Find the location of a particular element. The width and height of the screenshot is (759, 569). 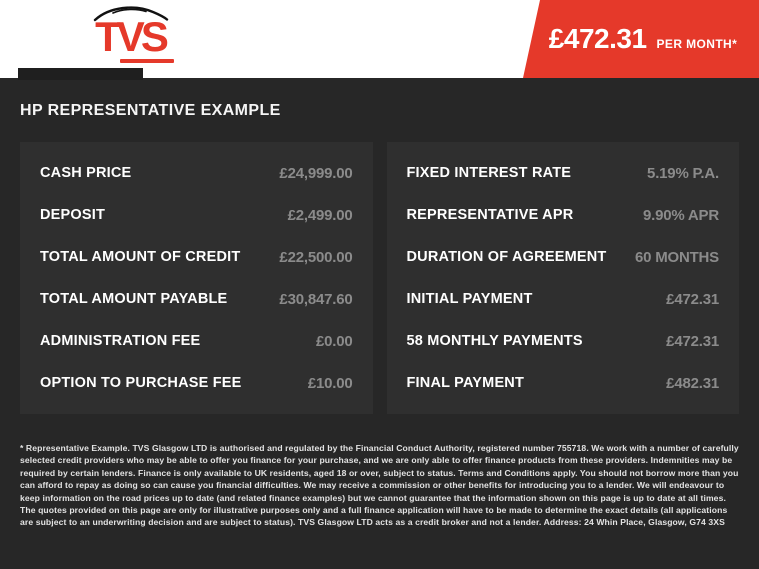

logo-wordmark: TVS is located at coordinates (132, 36).